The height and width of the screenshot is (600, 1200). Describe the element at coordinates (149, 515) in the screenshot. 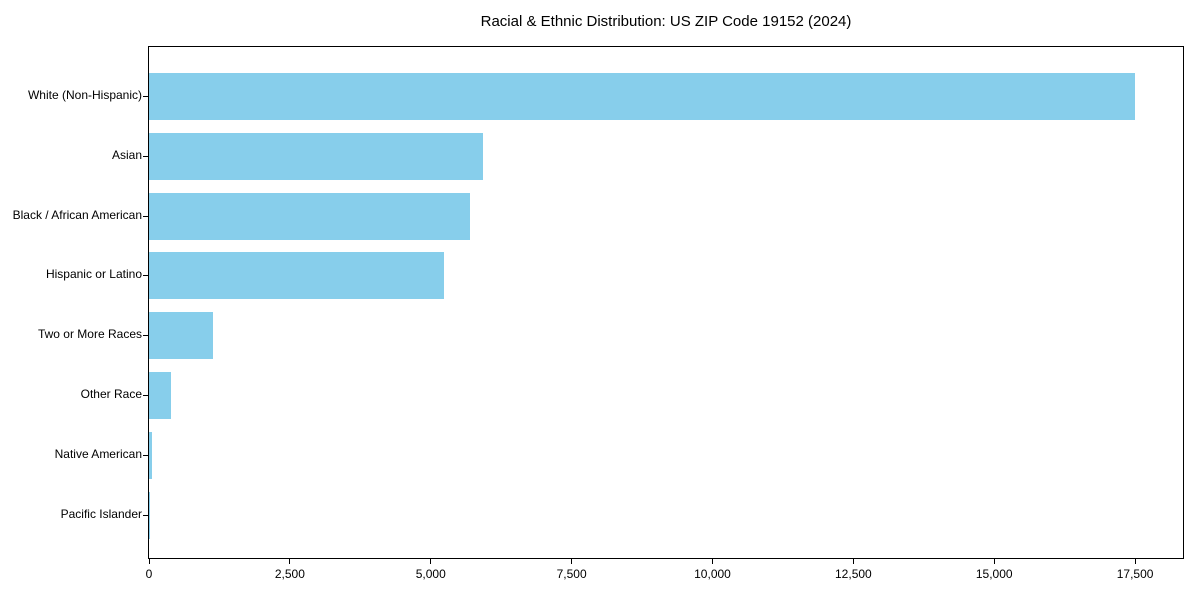

I see `bar-pacific-islander` at that location.